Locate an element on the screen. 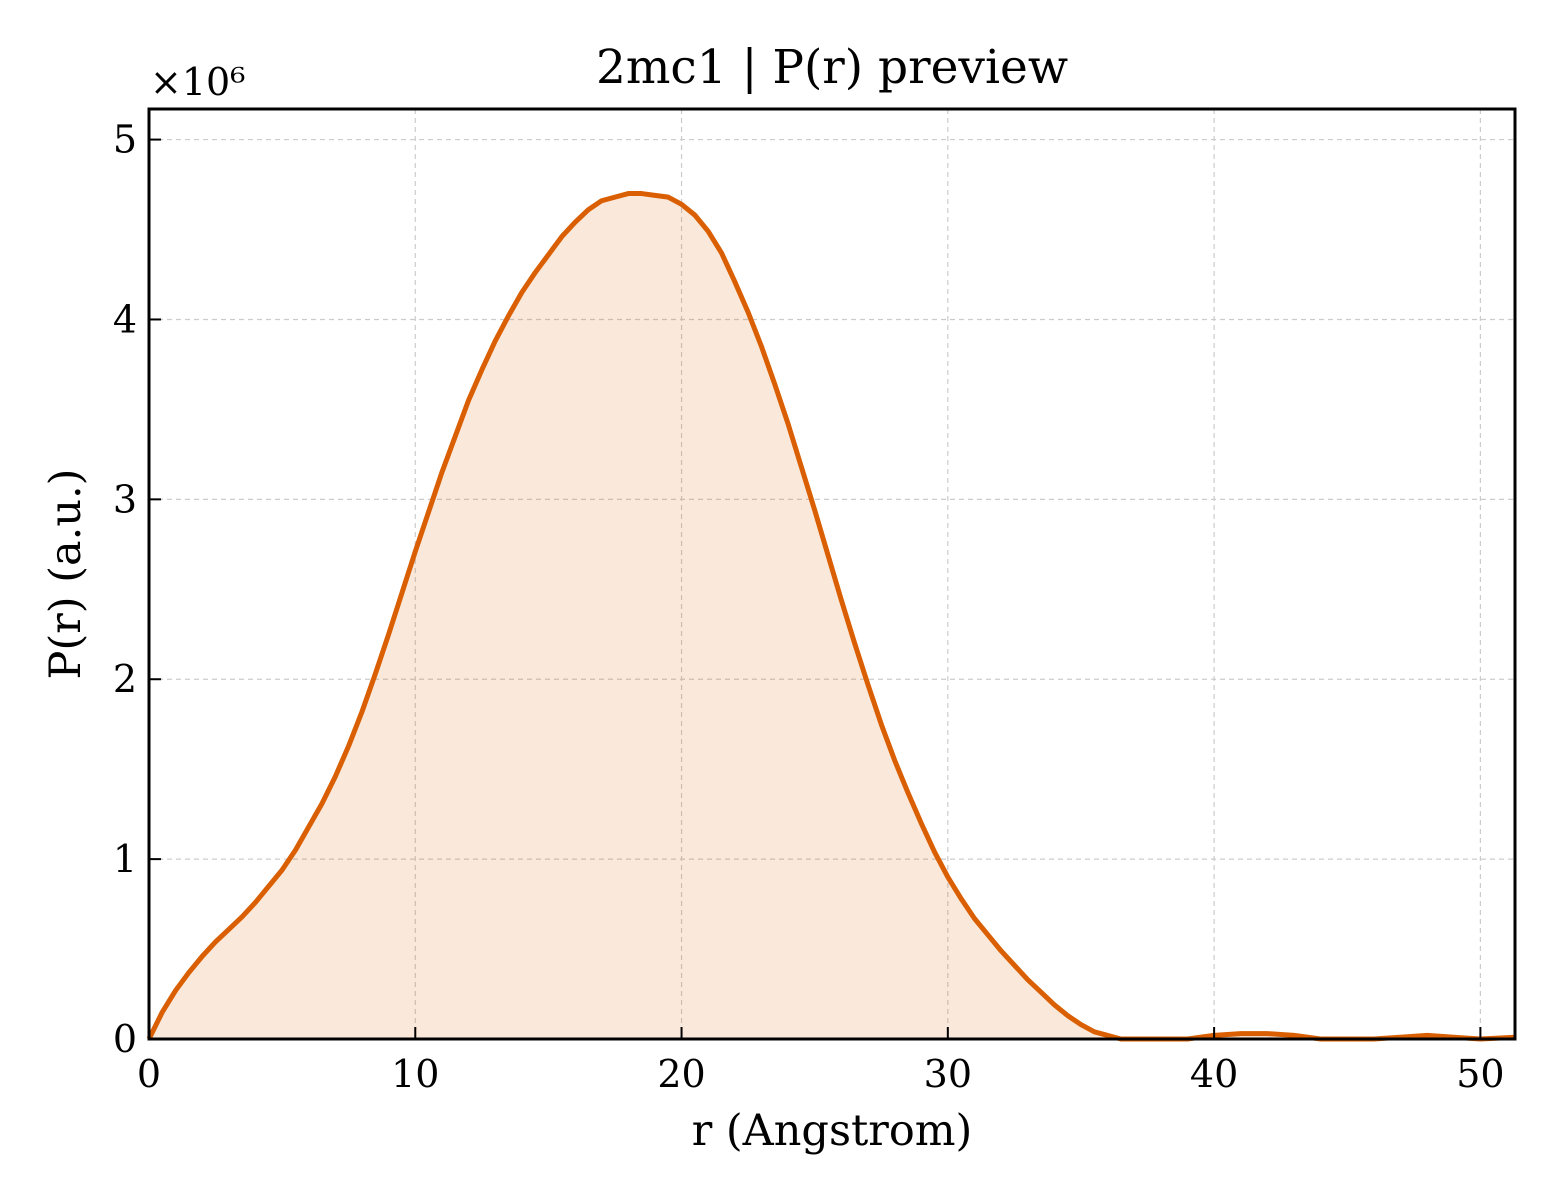  x-tick-label: 0 is located at coordinates (149, 1074).